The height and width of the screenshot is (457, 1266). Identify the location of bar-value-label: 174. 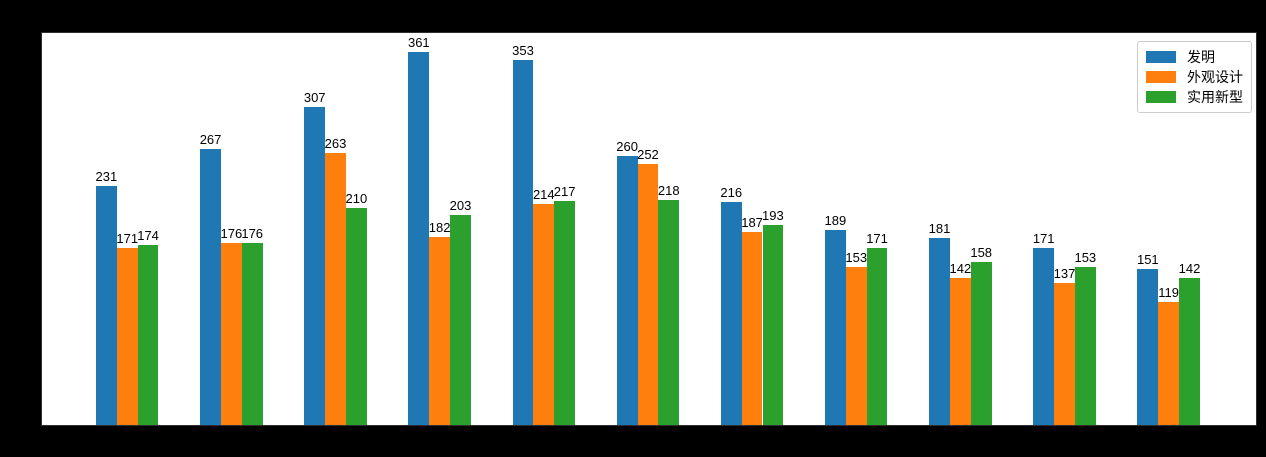
(148, 236).